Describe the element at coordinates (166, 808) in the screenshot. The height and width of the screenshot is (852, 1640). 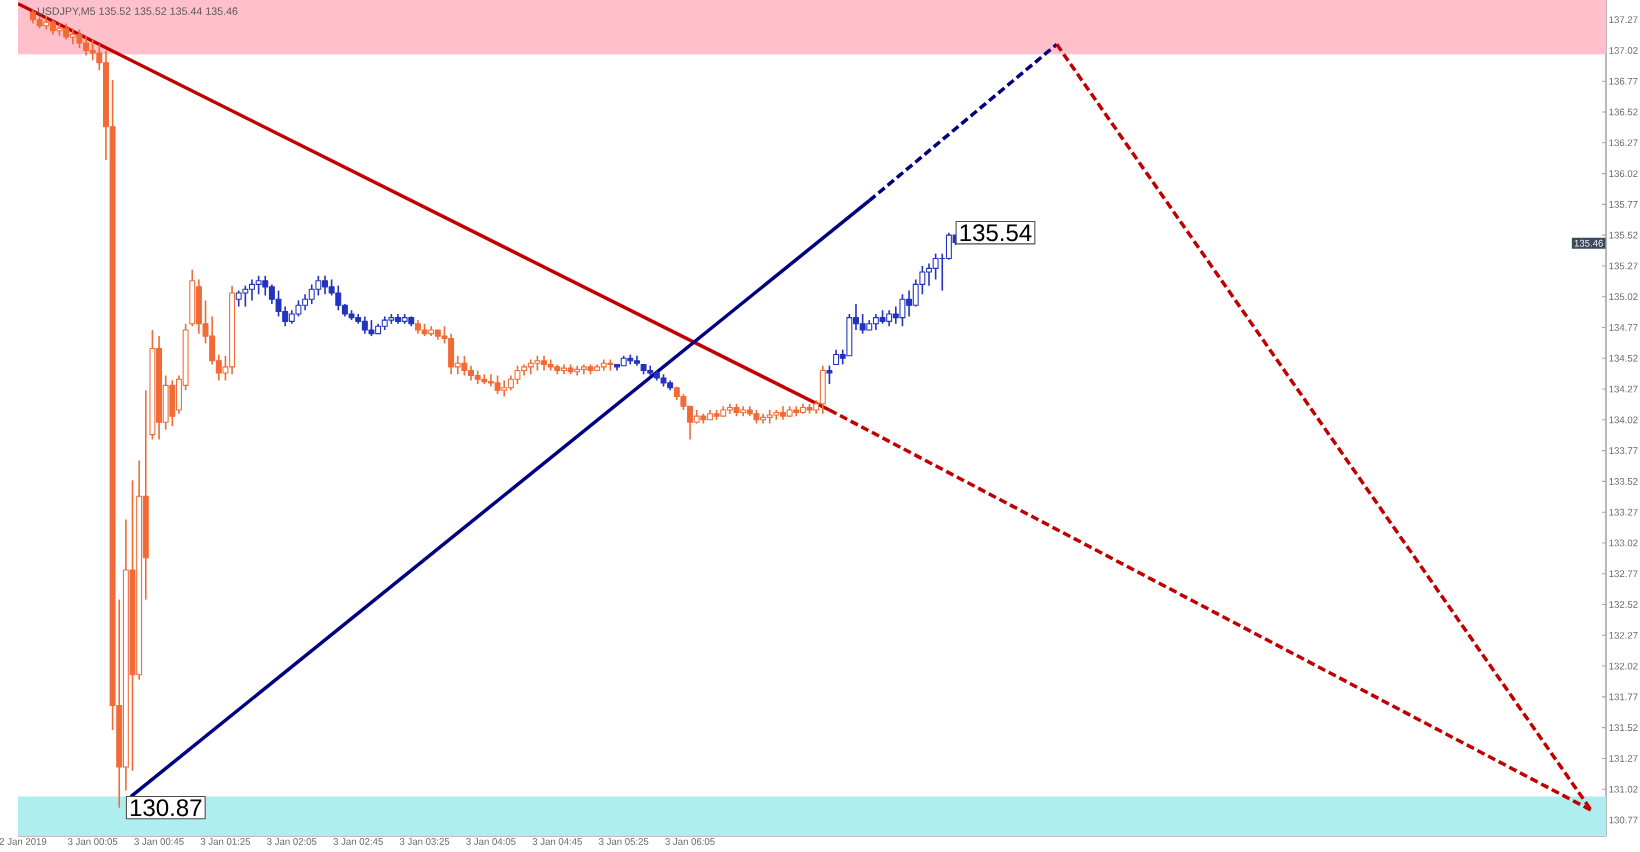
I see `annotation: 130.87` at that location.